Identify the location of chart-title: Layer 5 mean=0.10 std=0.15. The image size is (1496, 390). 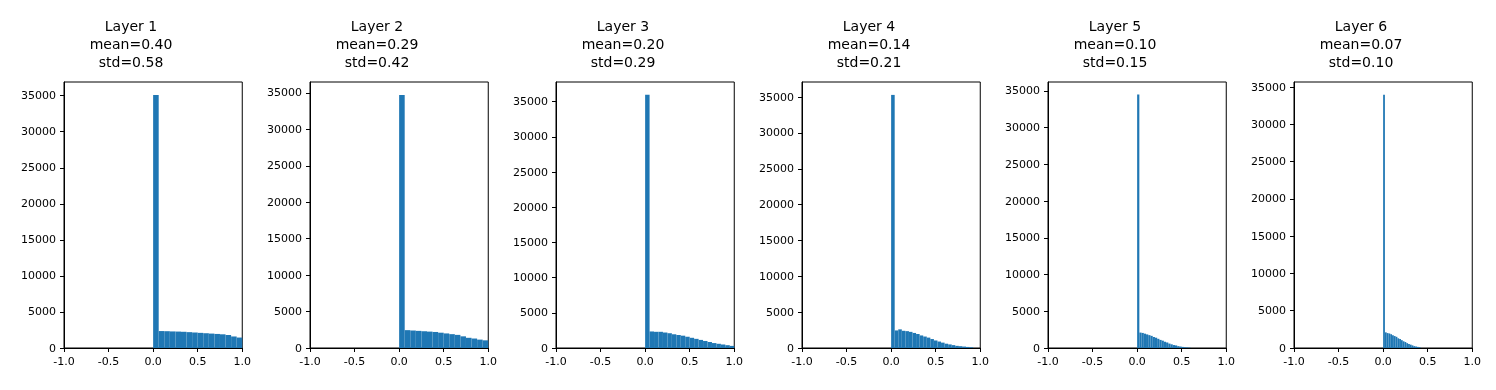
(1115, 44).